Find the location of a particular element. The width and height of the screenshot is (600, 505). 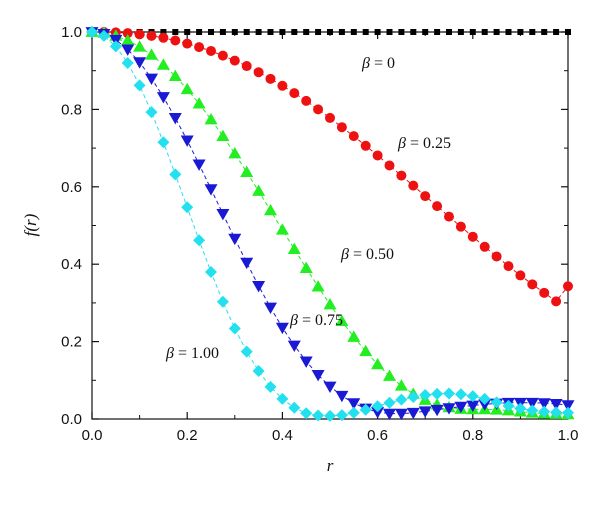

y-tick-label: 0.4 is located at coordinates (71, 264).